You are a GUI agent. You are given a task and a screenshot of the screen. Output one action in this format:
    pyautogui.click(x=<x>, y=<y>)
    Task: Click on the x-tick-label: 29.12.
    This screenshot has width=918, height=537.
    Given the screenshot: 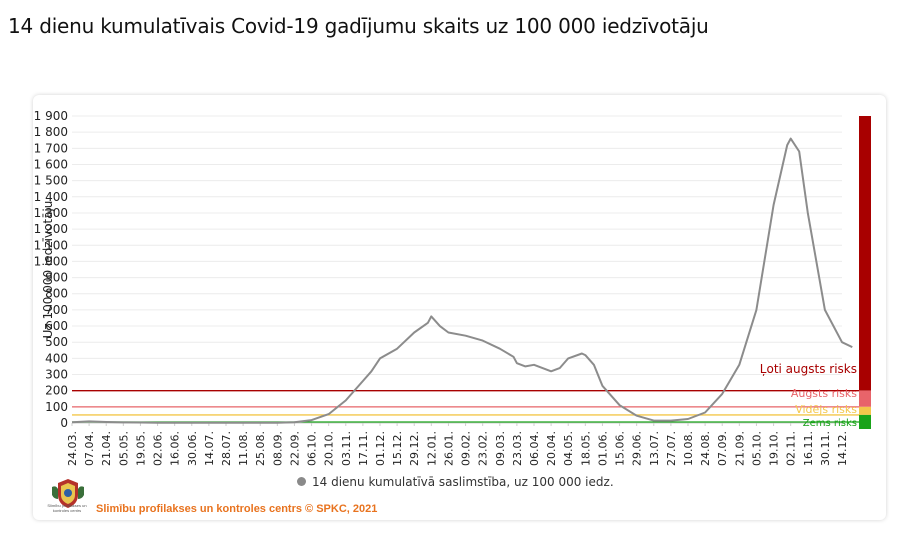 What is the action you would take?
    pyautogui.click(x=414, y=448)
    